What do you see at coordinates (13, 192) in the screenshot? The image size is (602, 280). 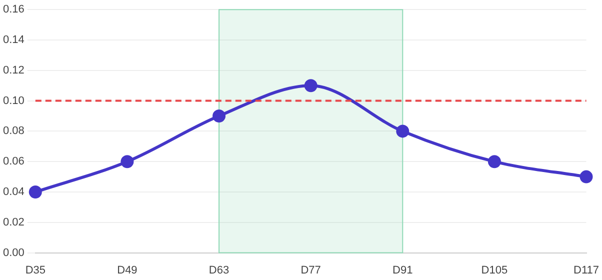 I see `y-tick-label: 0.04` at bounding box center [13, 192].